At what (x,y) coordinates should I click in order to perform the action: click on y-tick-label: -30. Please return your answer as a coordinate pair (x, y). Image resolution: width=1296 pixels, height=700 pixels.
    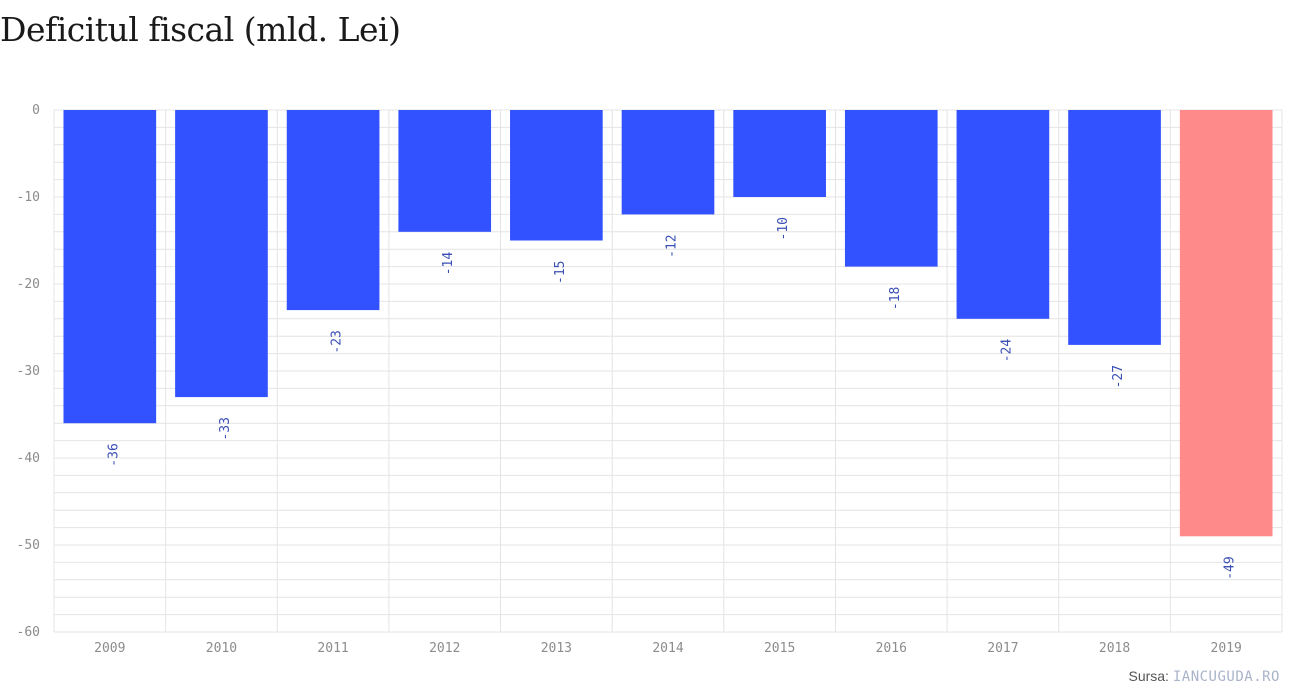
    Looking at the image, I should click on (28, 371).